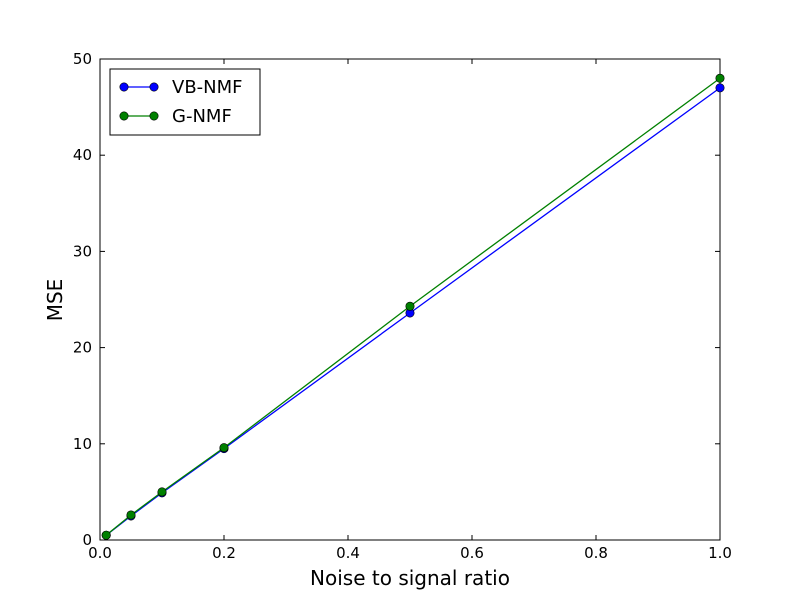  I want to click on legend-entry-0: VB-NMF, so click(181, 87).